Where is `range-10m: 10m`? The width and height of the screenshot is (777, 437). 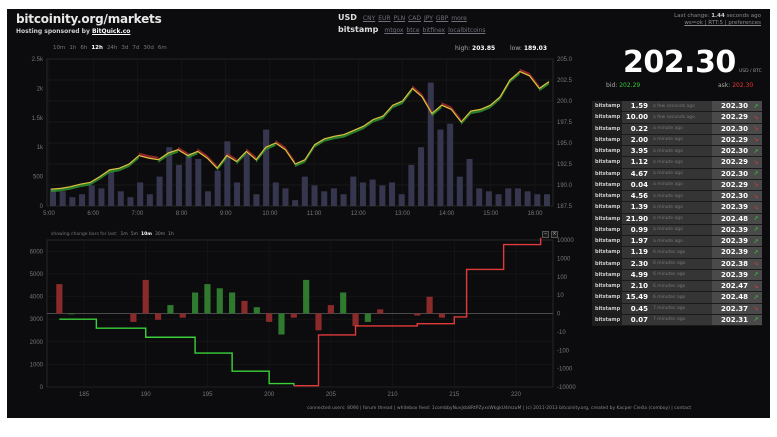
range-10m: 10m is located at coordinates (59, 48).